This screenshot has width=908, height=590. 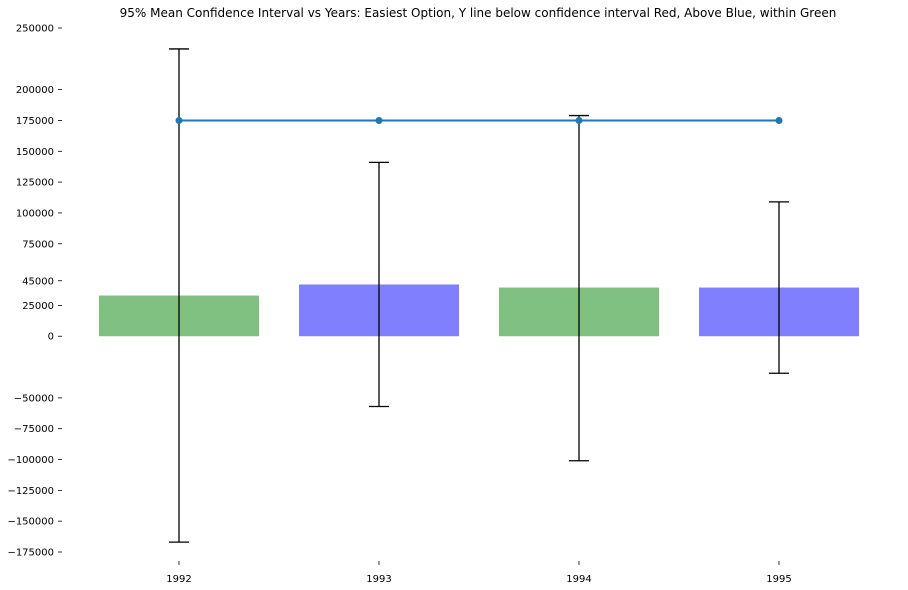 What do you see at coordinates (379, 120) in the screenshot?
I see `y-line-point-1993` at bounding box center [379, 120].